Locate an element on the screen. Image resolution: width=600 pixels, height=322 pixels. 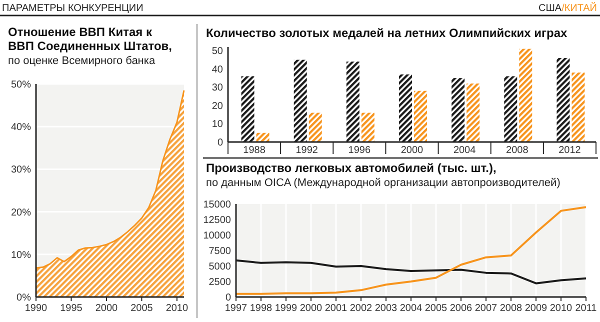
y-tick-label: 10 is located at coordinates (218, 124).